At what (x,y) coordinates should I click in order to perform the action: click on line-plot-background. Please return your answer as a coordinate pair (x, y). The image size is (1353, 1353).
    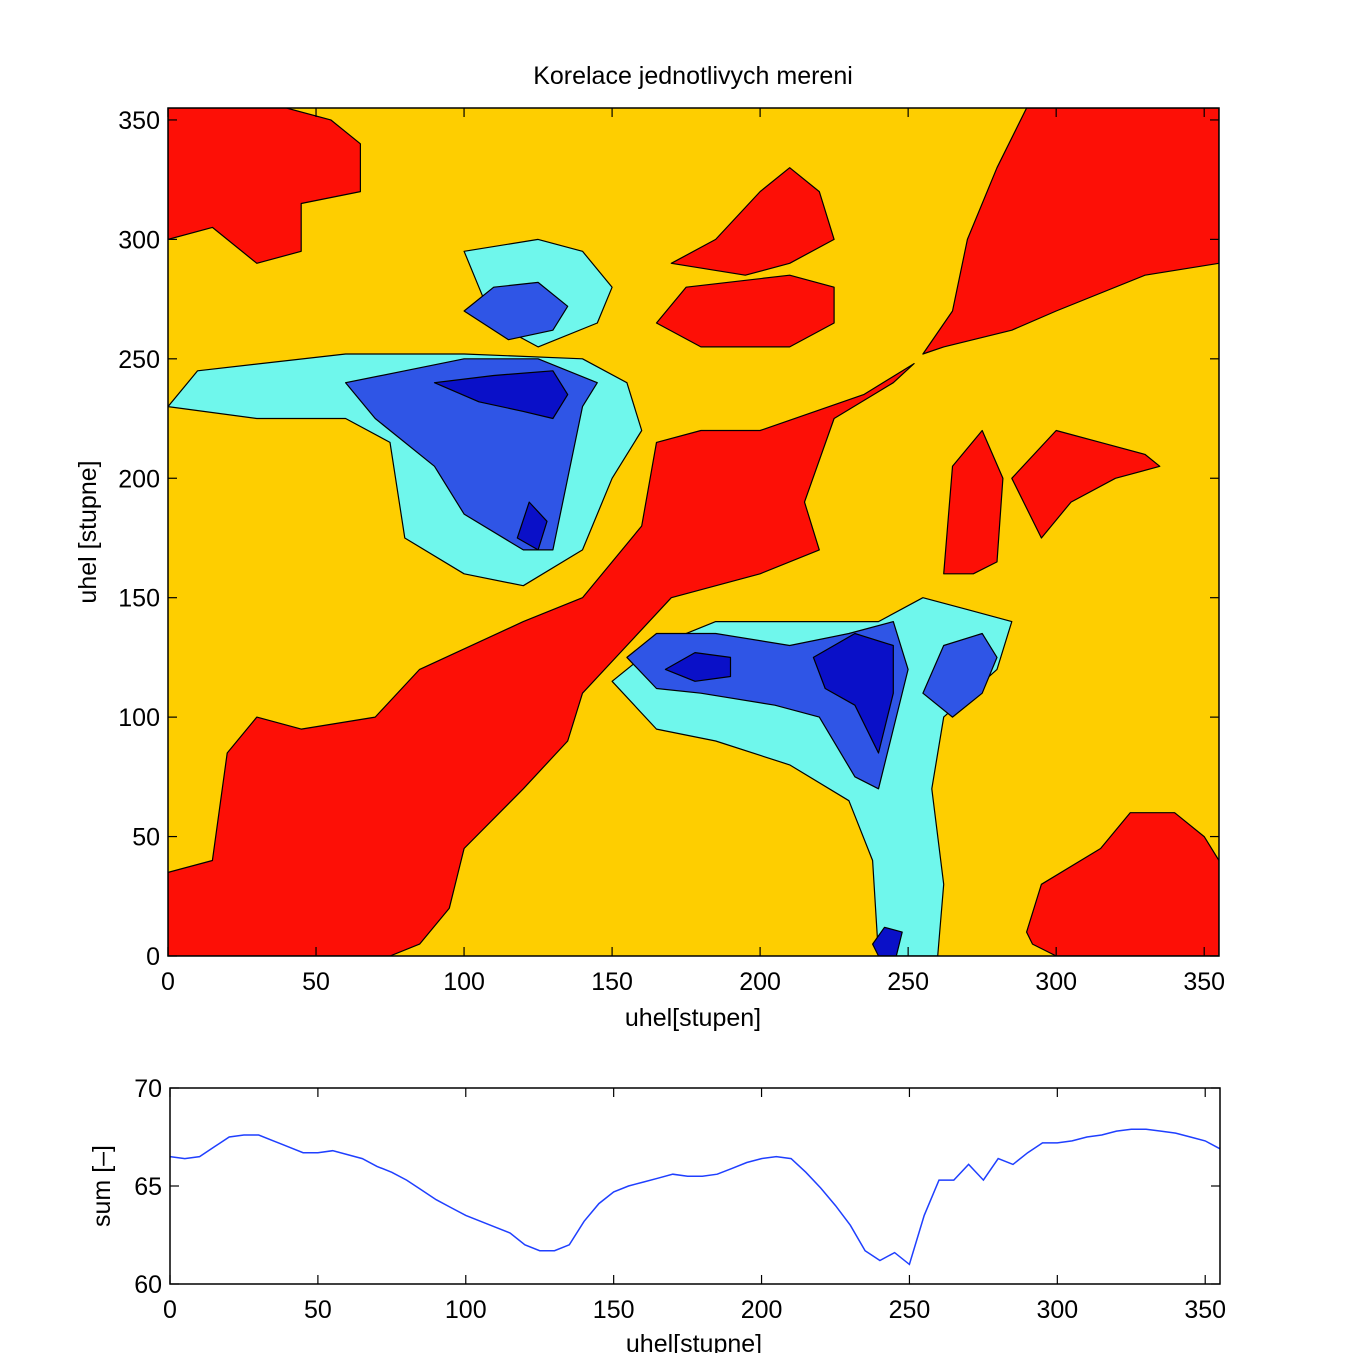
    Looking at the image, I should click on (695, 1186).